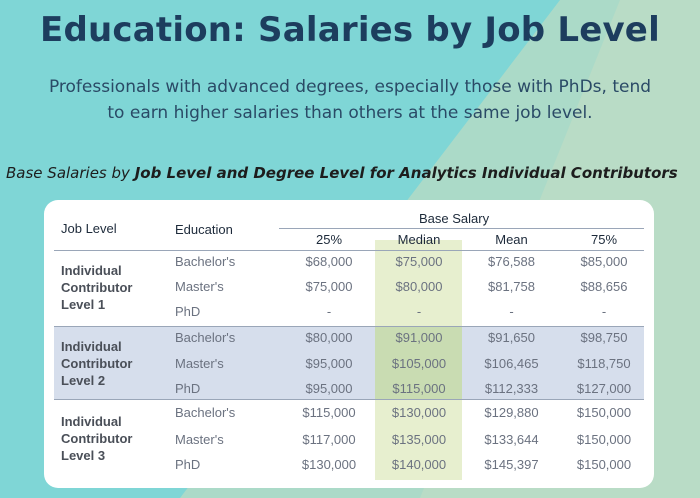  I want to click on caption-prefix: Base Salaries by, so click(70, 173).